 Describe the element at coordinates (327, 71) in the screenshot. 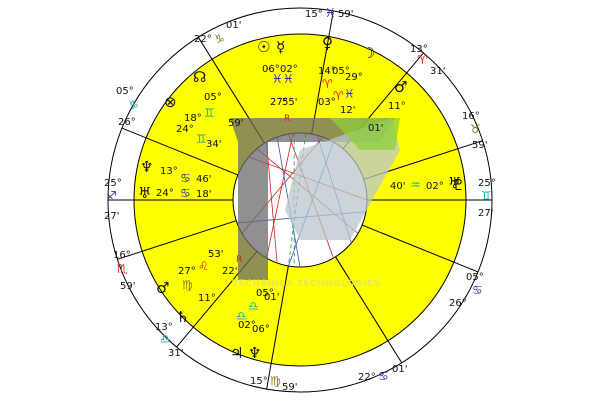

I see `planet-deg: 14°` at that location.